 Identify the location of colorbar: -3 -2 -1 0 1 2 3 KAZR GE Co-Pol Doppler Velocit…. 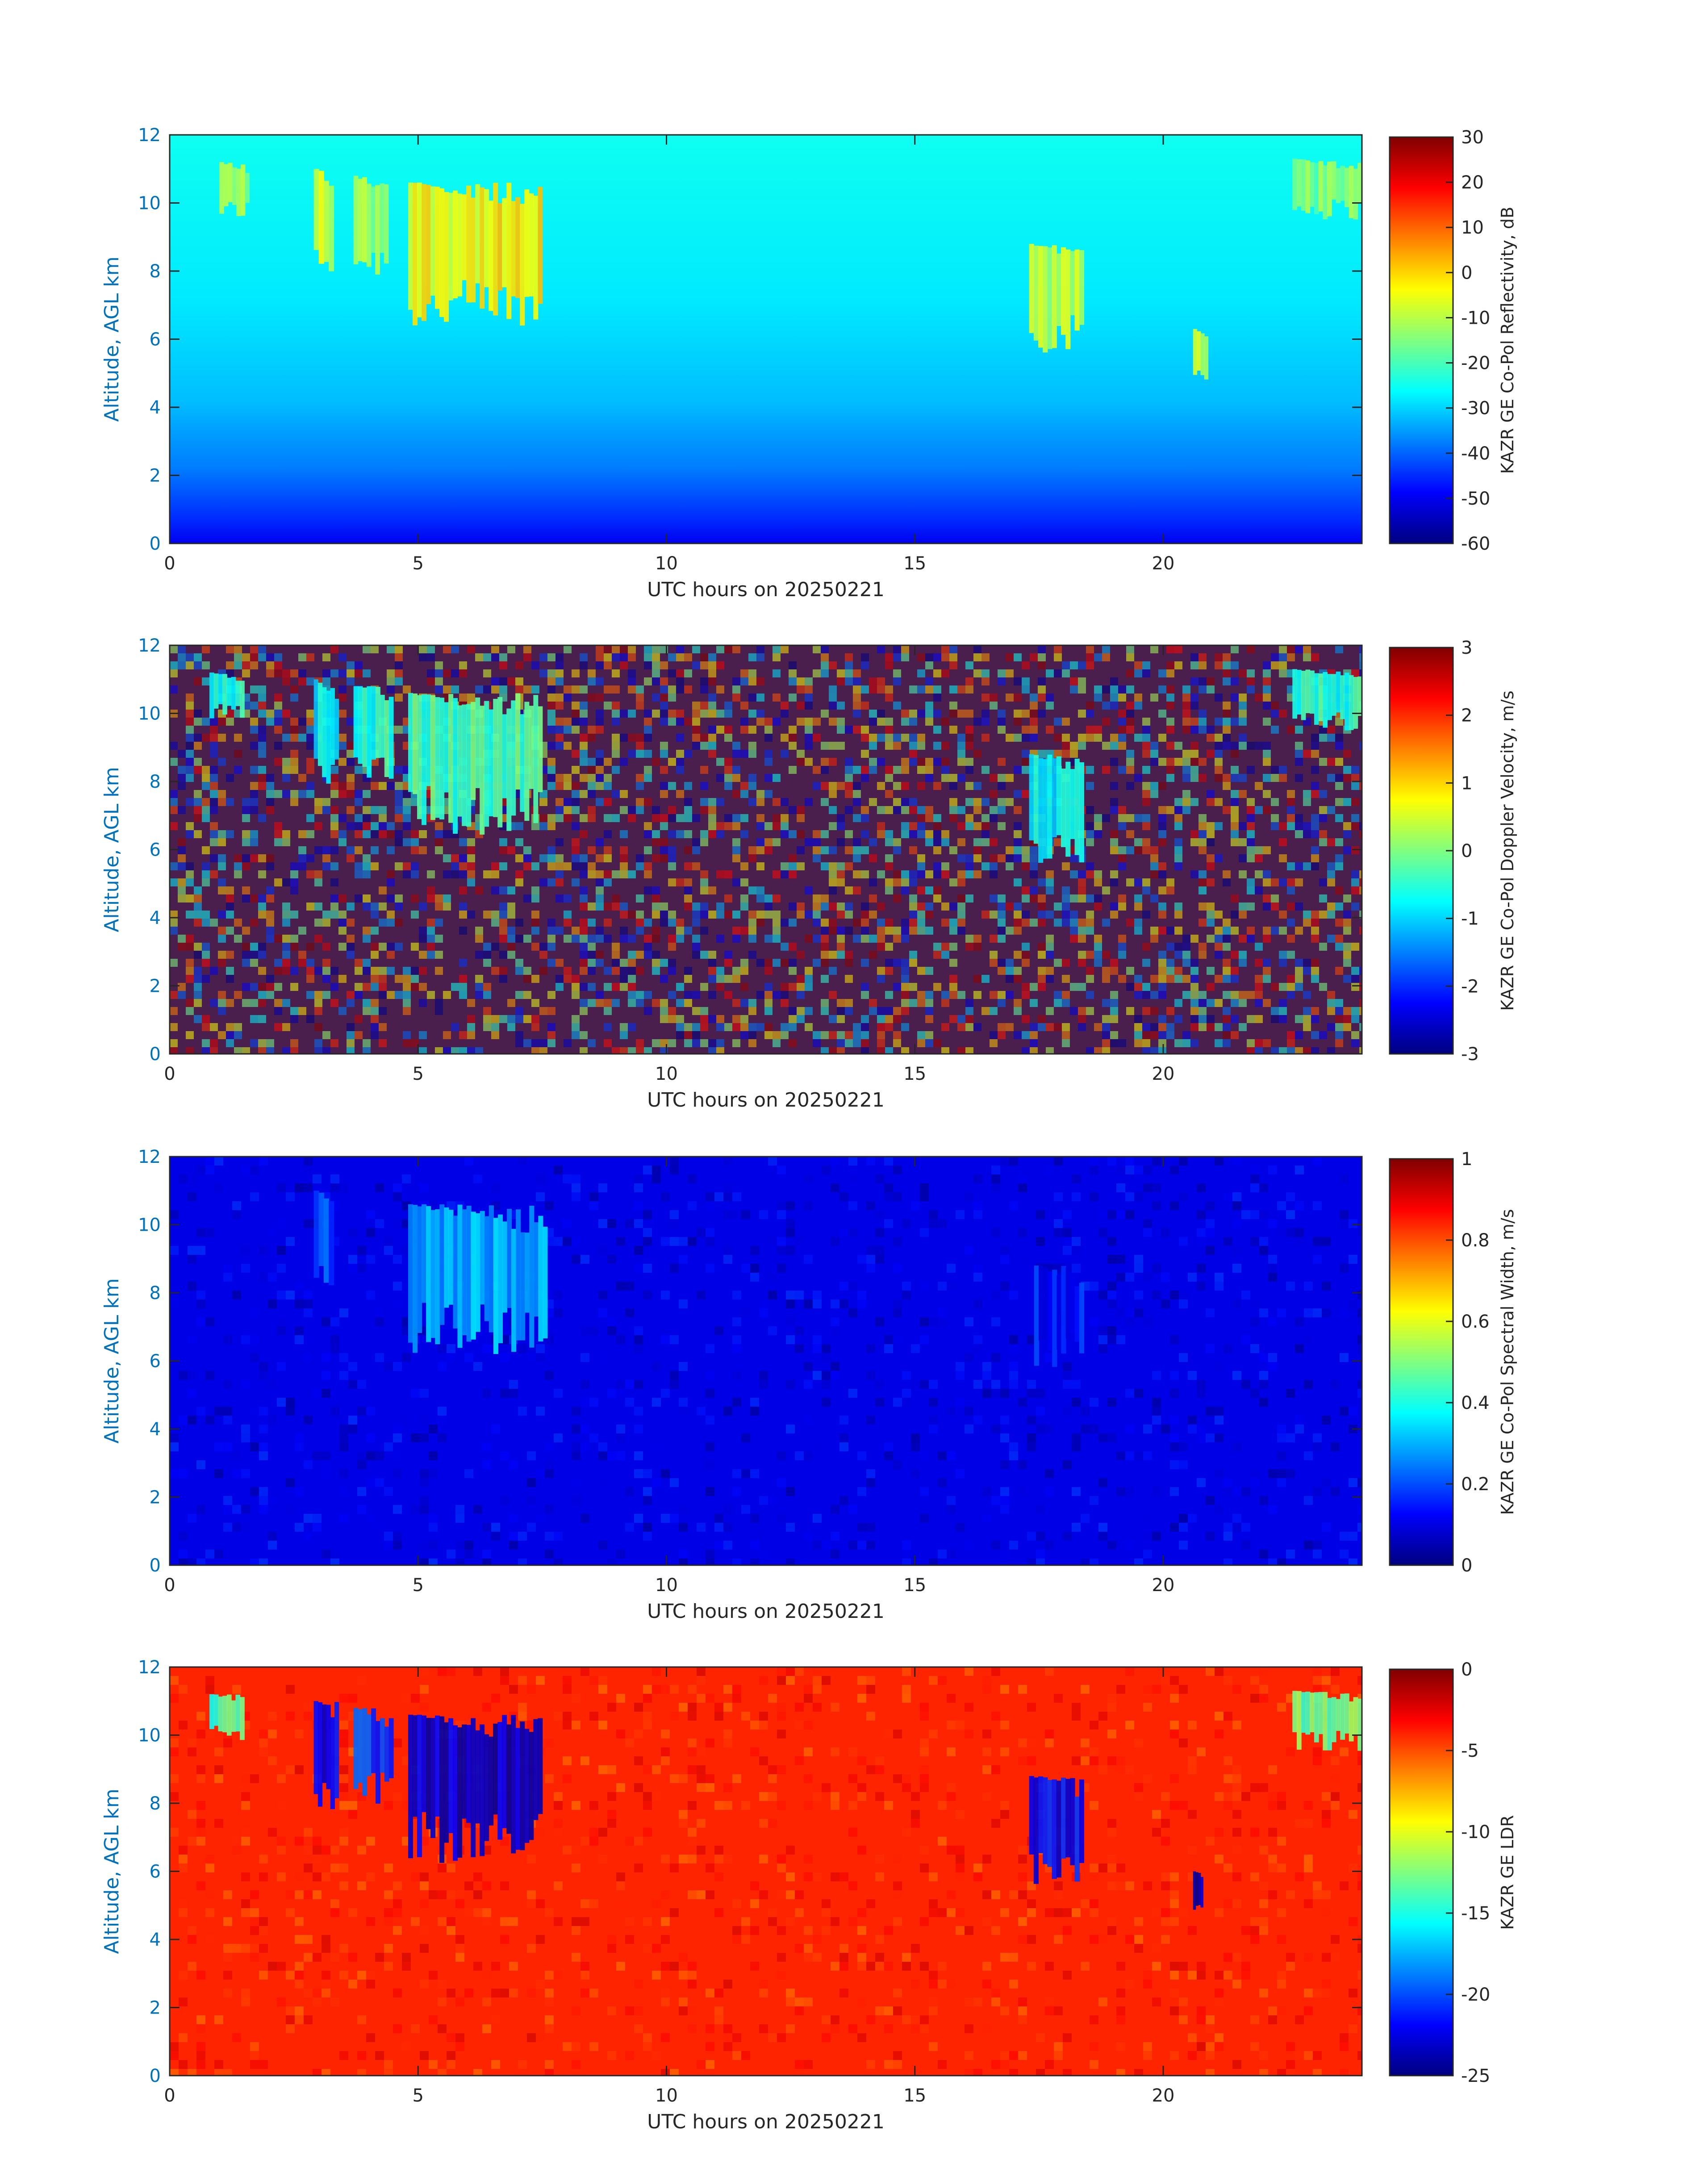
(1453, 851).